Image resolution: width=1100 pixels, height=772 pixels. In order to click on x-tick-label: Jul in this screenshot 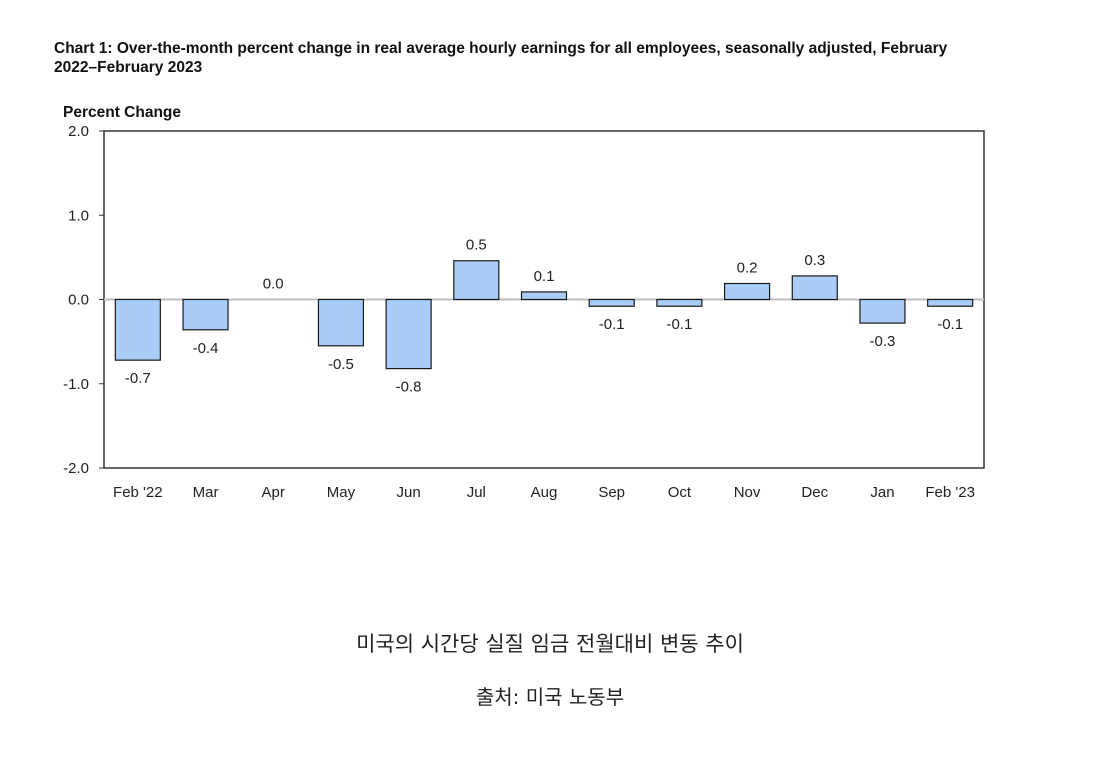, I will do `click(476, 492)`.